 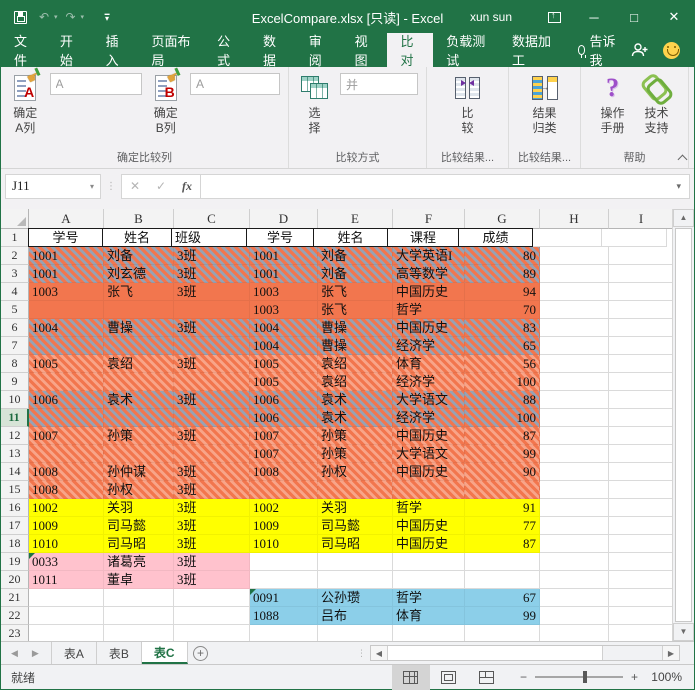 What do you see at coordinates (574, 580) in the screenshot?
I see `cell-H20` at bounding box center [574, 580].